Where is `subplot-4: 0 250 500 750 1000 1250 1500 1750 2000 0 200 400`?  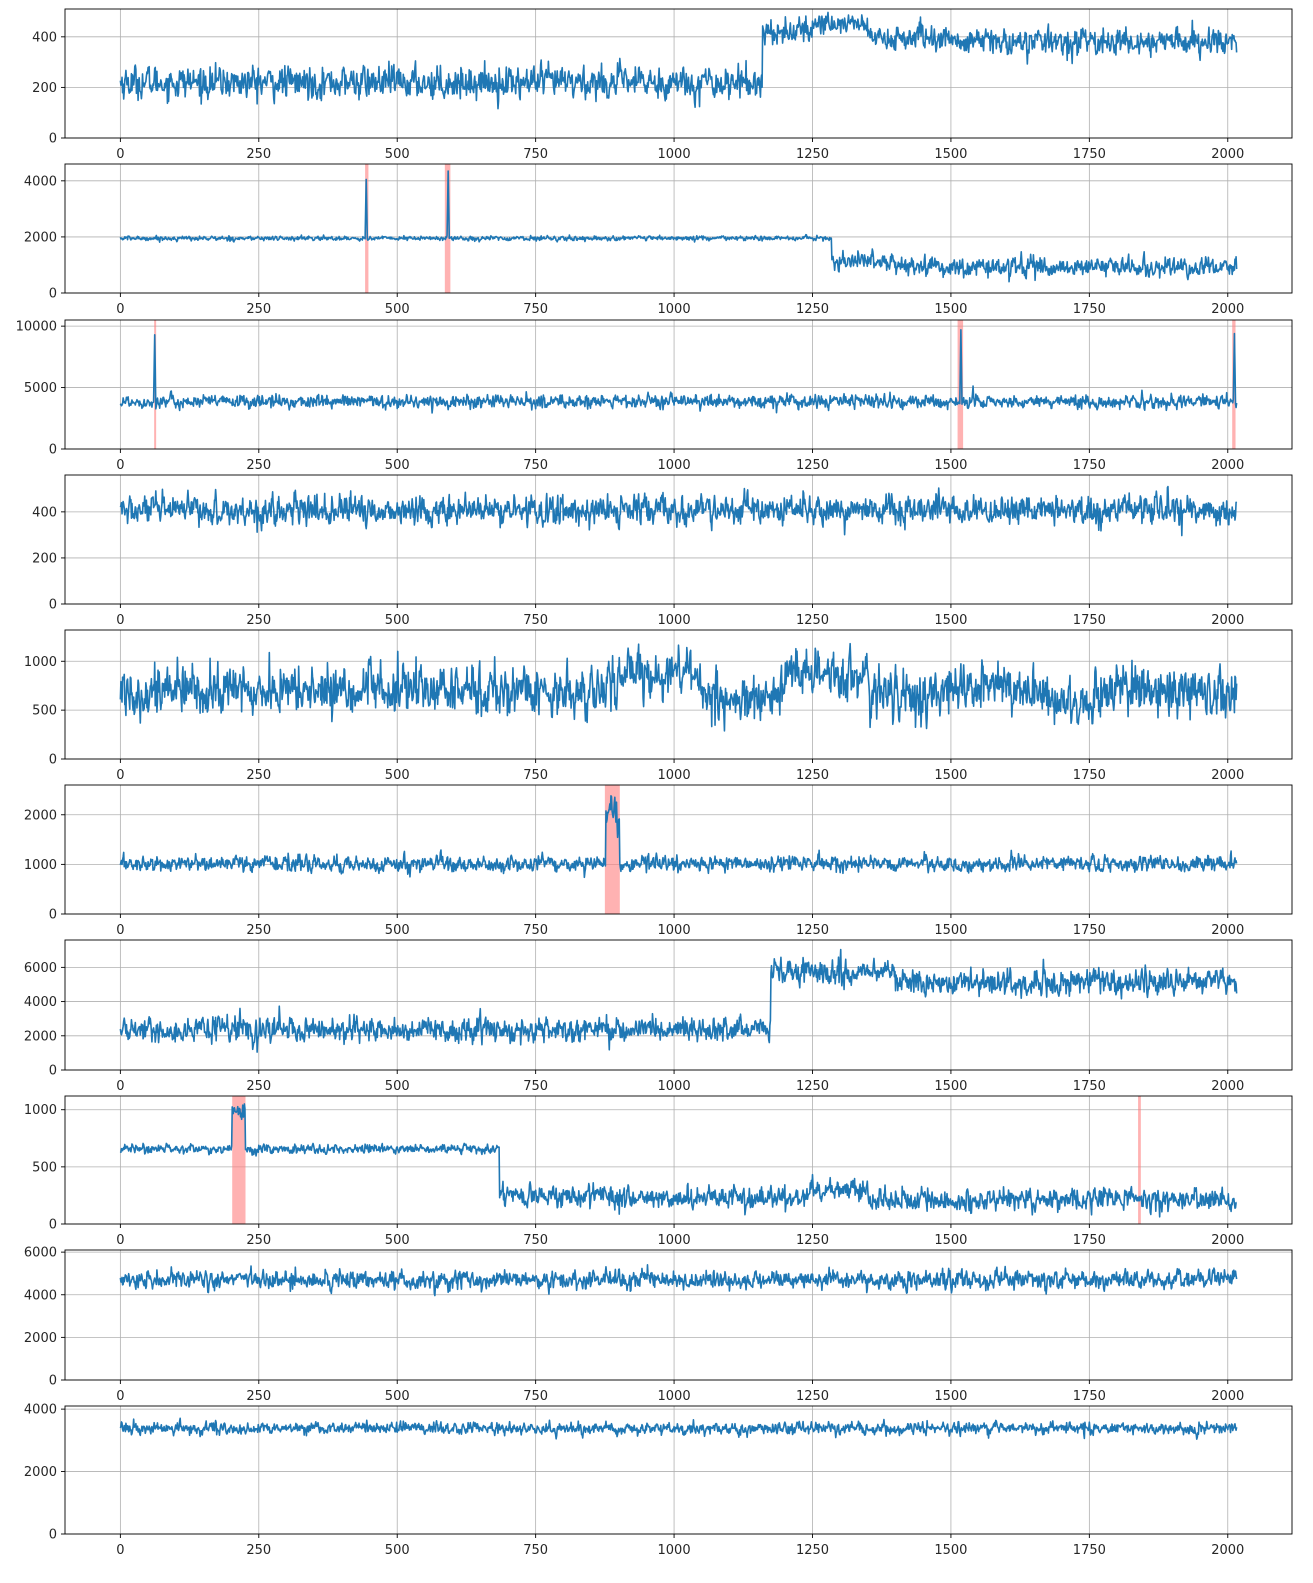 subplot-4: 0 250 500 750 1000 1250 1500 1750 2000 0 200 400 is located at coordinates (662, 551).